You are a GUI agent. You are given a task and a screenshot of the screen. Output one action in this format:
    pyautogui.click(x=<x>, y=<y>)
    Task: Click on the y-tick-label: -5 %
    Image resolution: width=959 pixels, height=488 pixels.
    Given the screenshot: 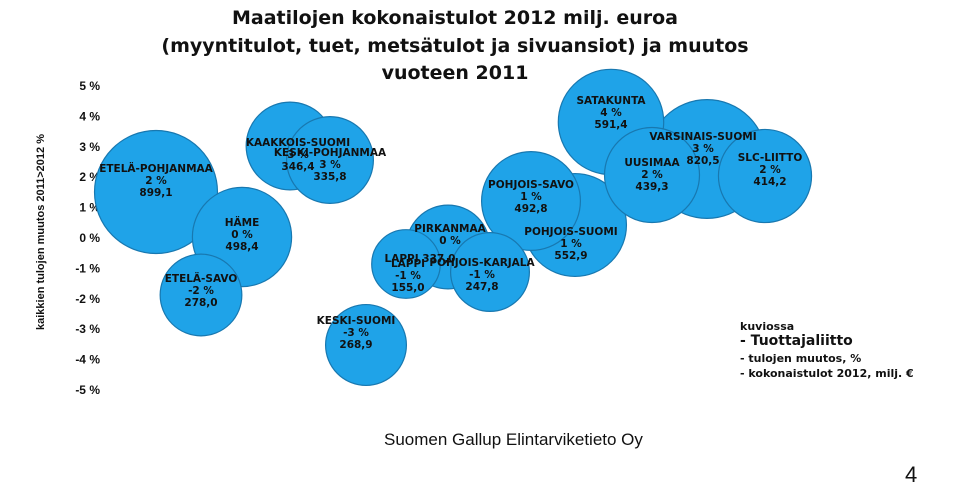 What is the action you would take?
    pyautogui.click(x=87, y=390)
    